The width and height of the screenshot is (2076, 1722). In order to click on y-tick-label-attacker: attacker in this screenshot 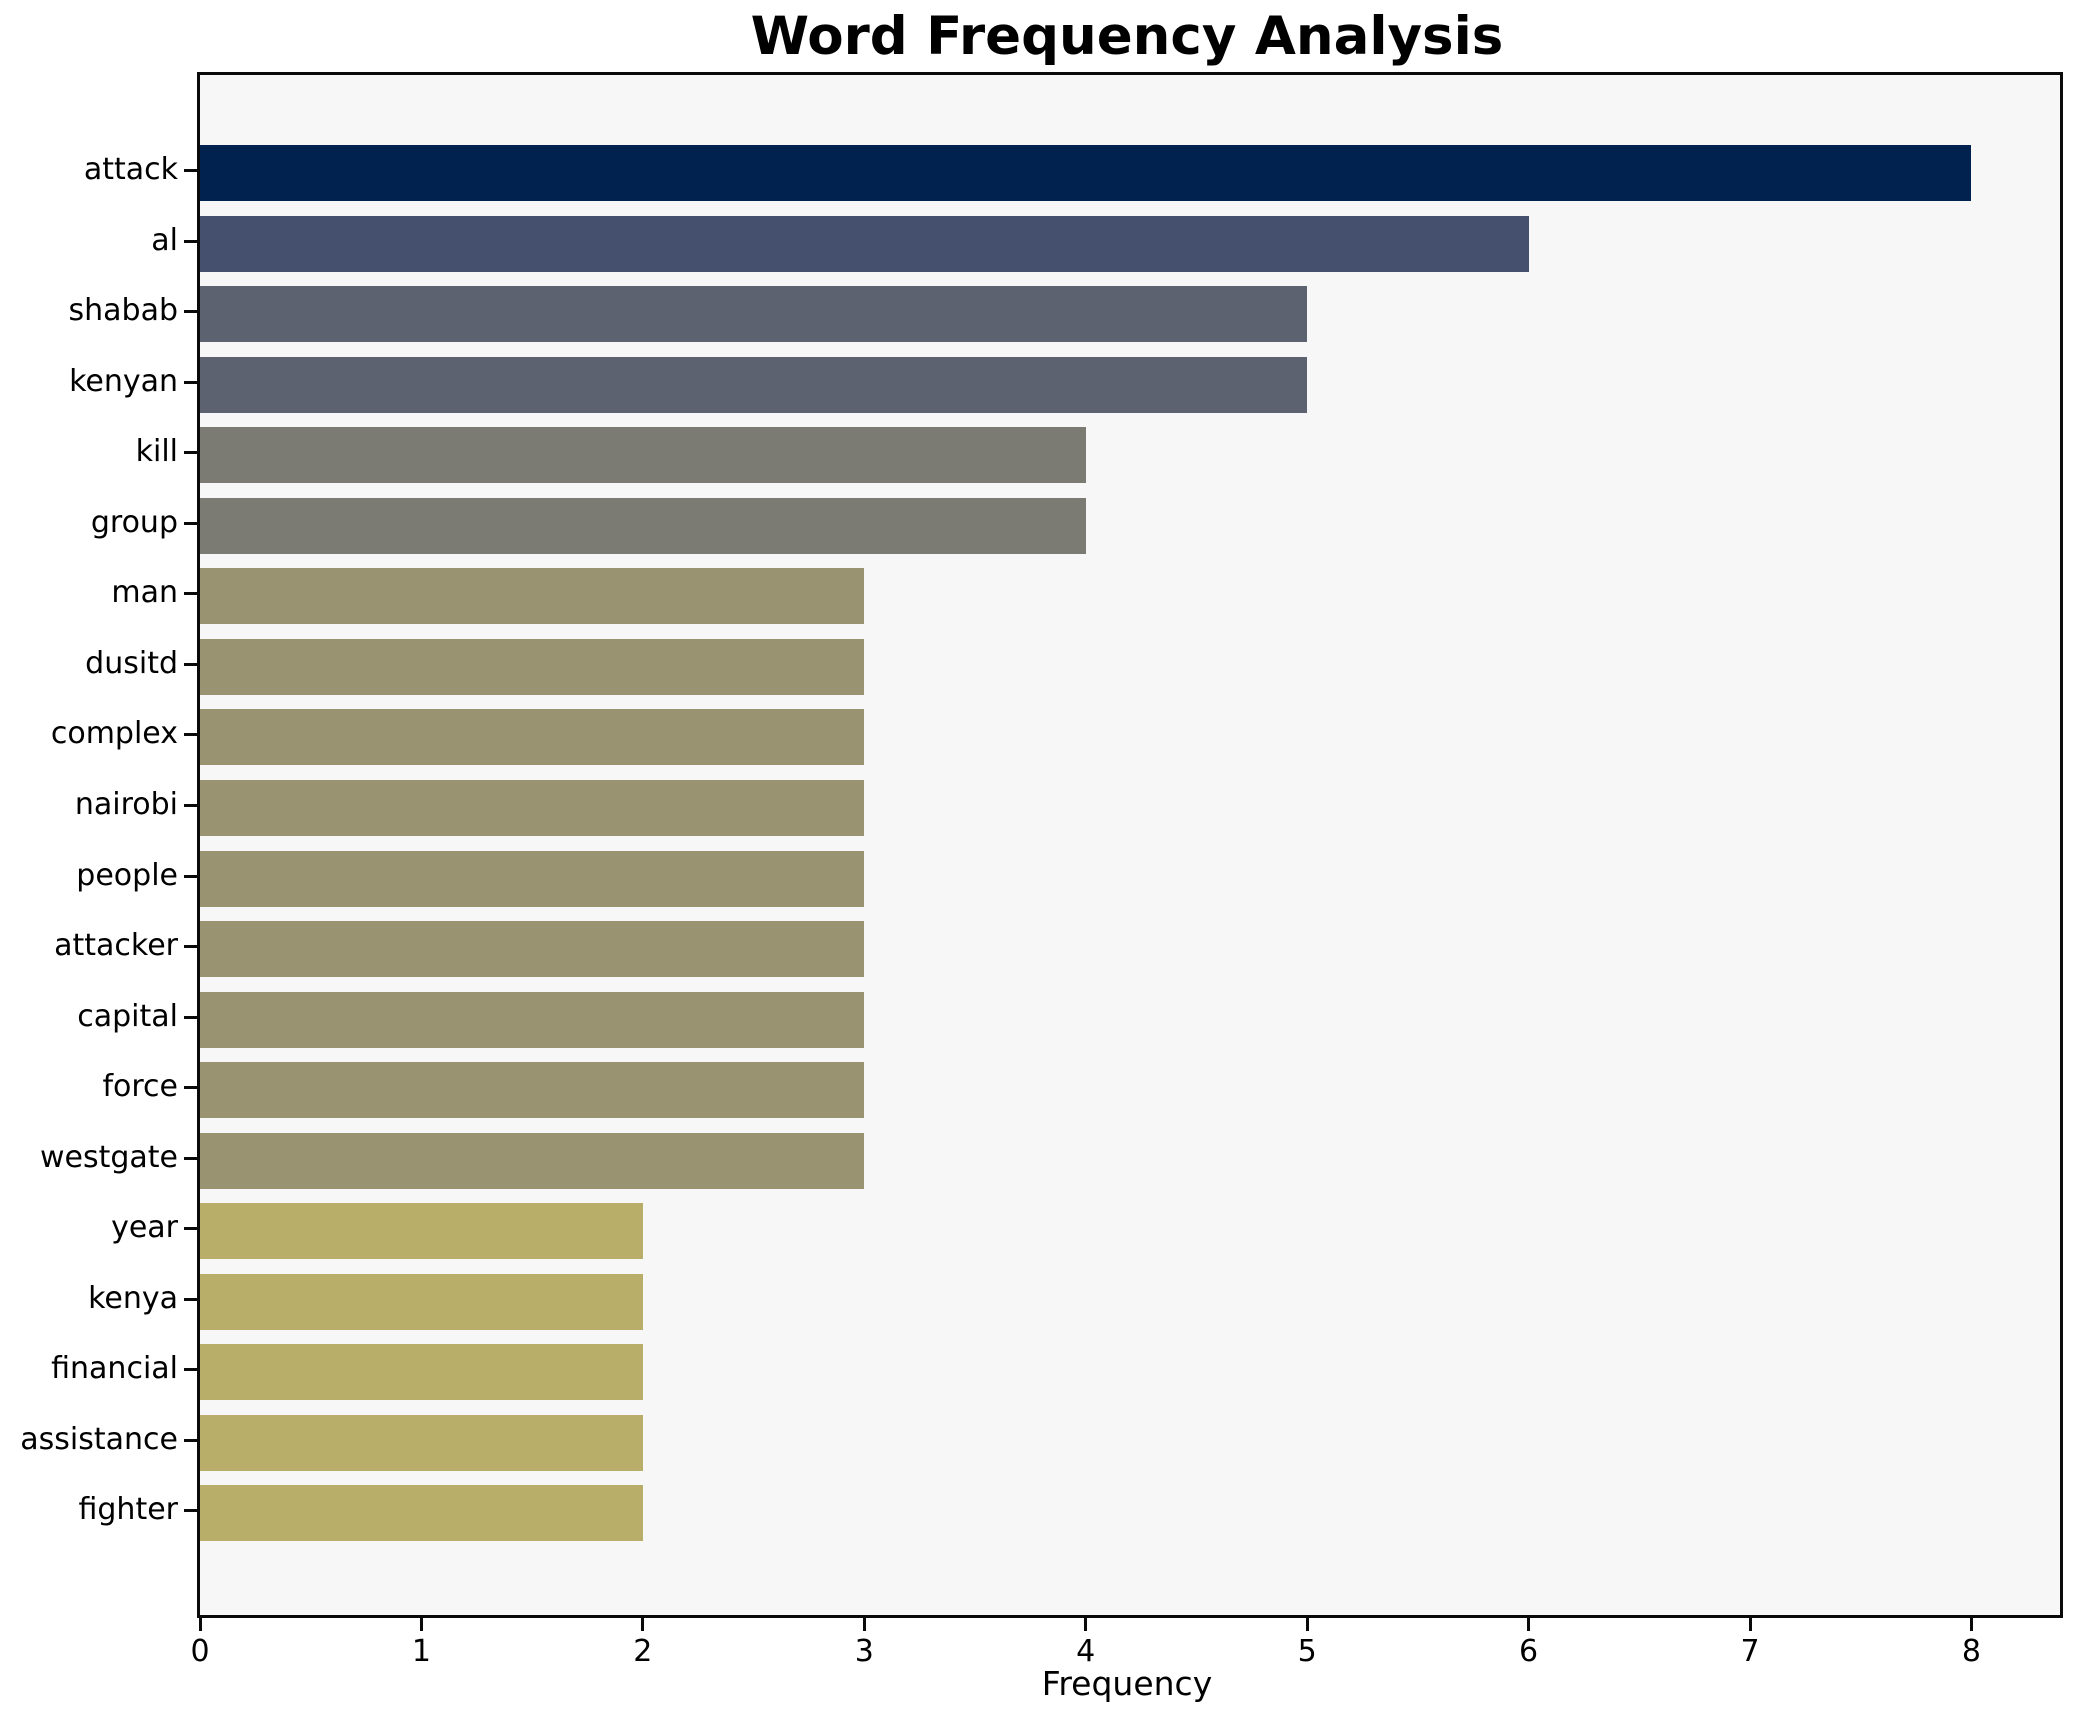, I will do `click(116, 946)`.